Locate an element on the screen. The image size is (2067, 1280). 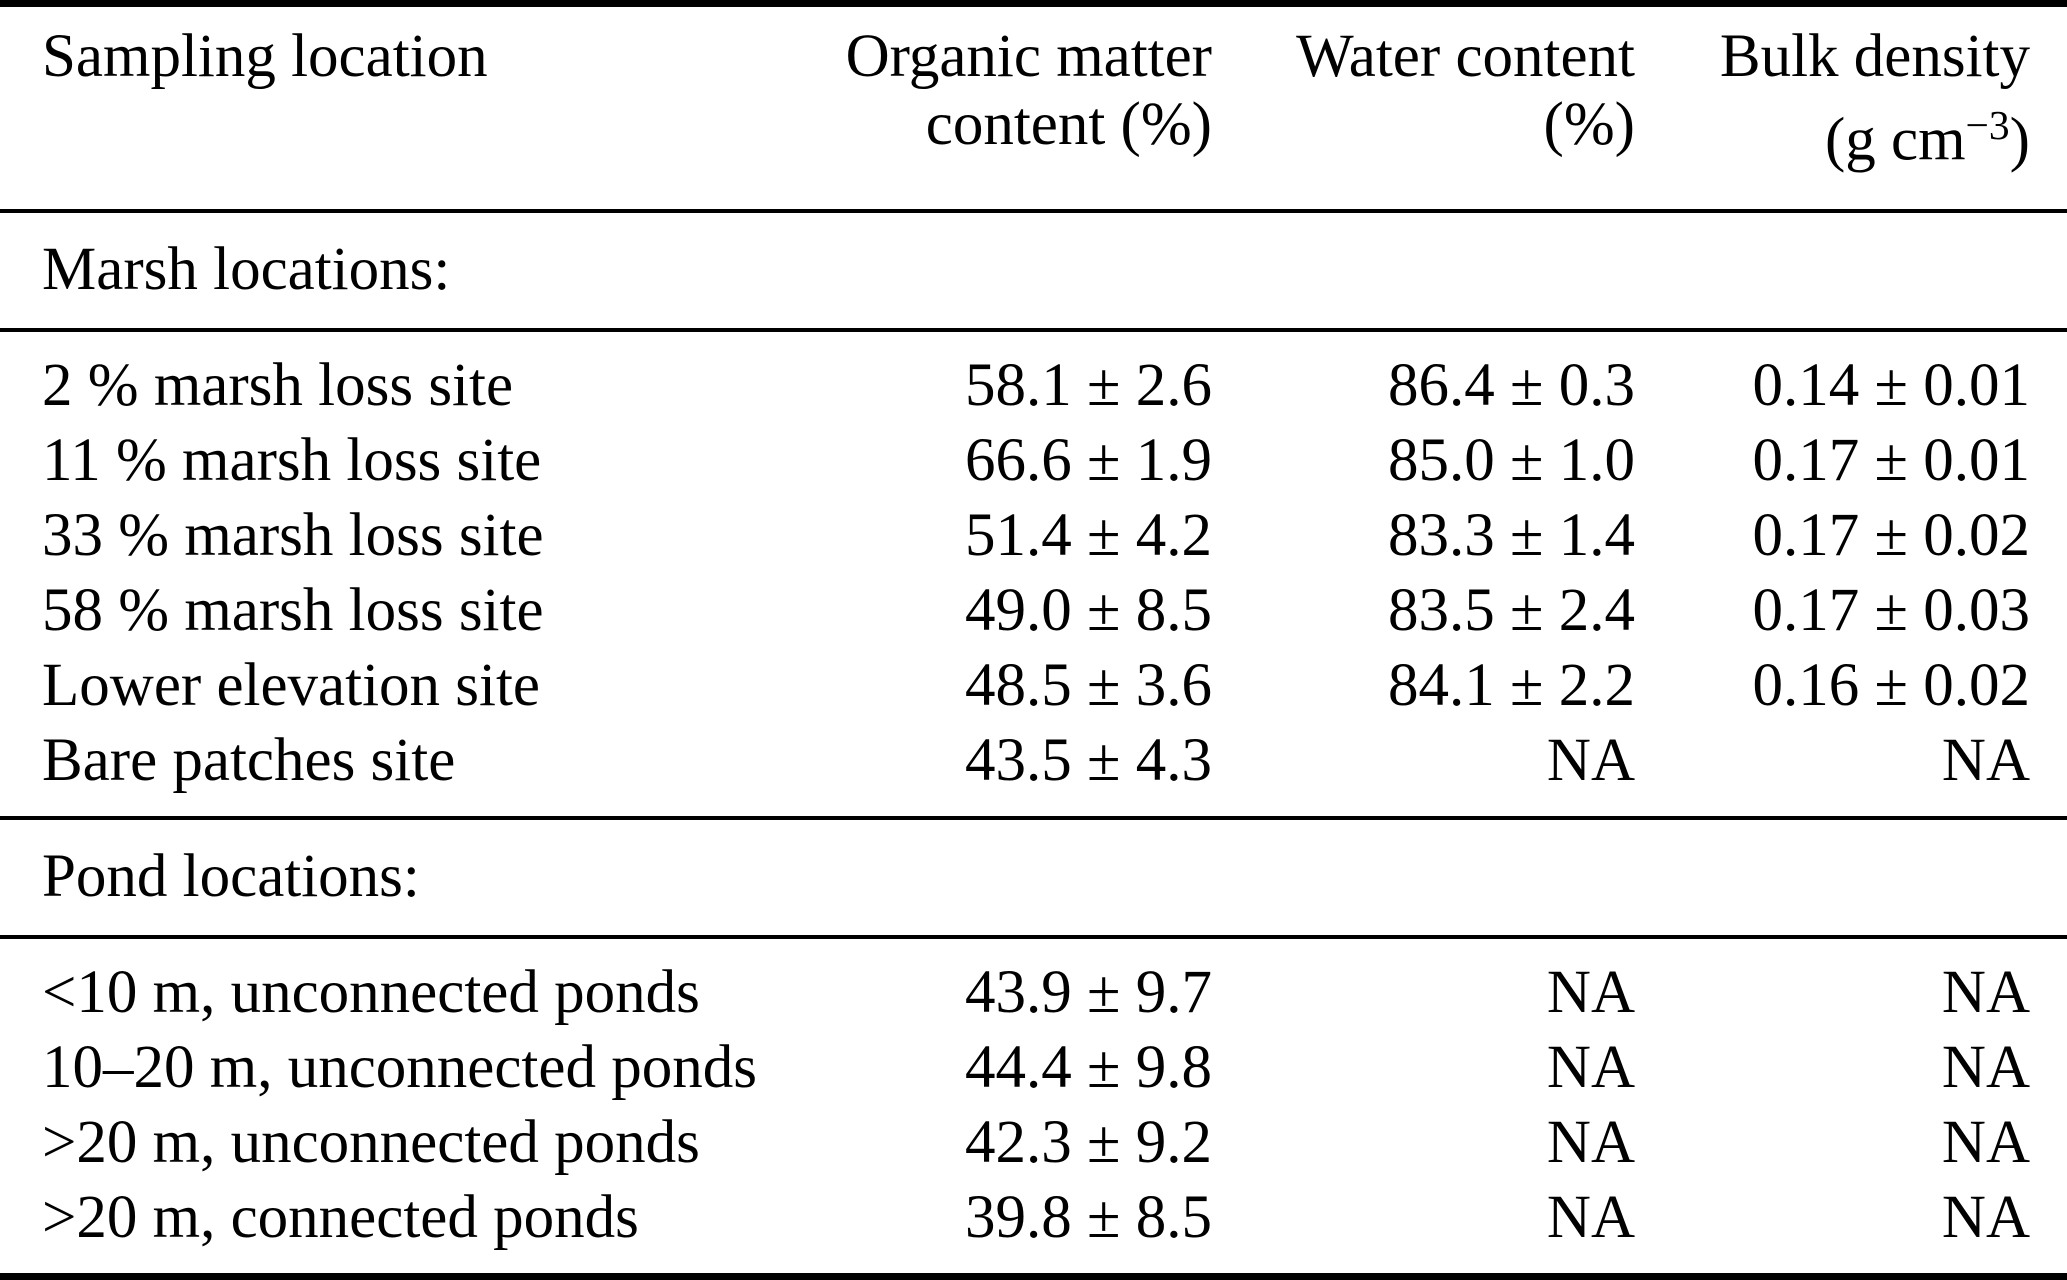
unit-prefix: (g cm is located at coordinates (1895, 140).